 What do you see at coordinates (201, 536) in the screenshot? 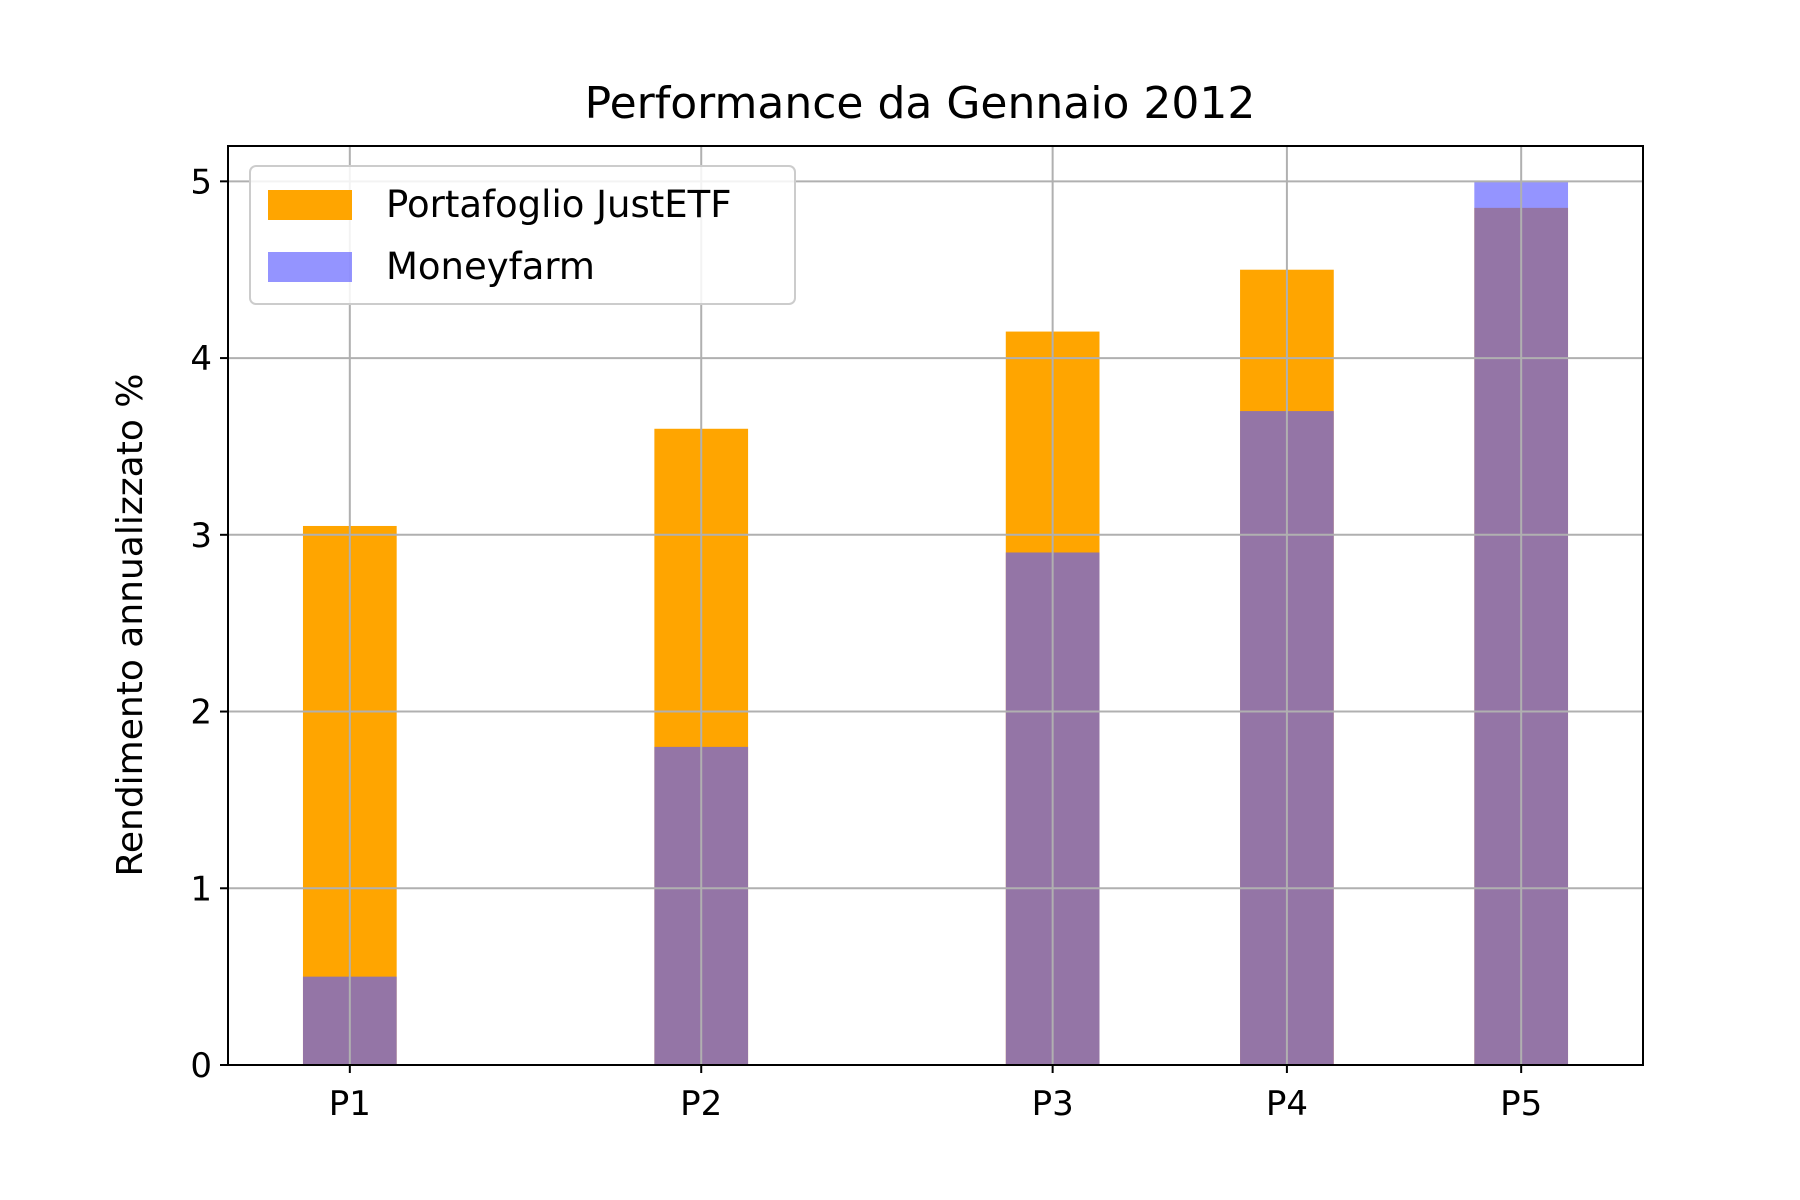
I see `y-tick-label-3: 3` at bounding box center [201, 536].